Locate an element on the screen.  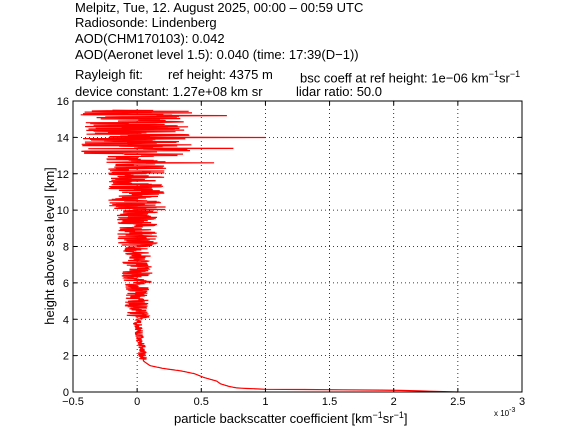
x-tick-label: 1 is located at coordinates (265, 402).